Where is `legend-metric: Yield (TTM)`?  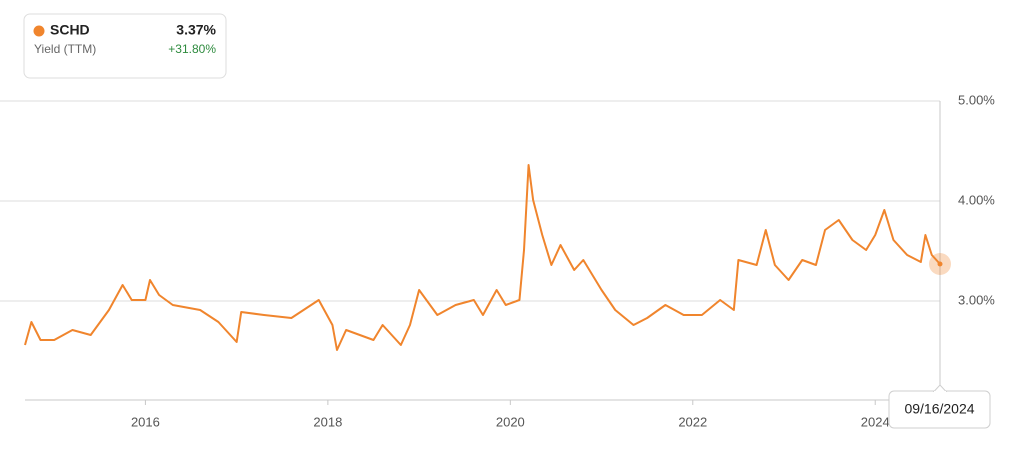
legend-metric: Yield (TTM) is located at coordinates (65, 49).